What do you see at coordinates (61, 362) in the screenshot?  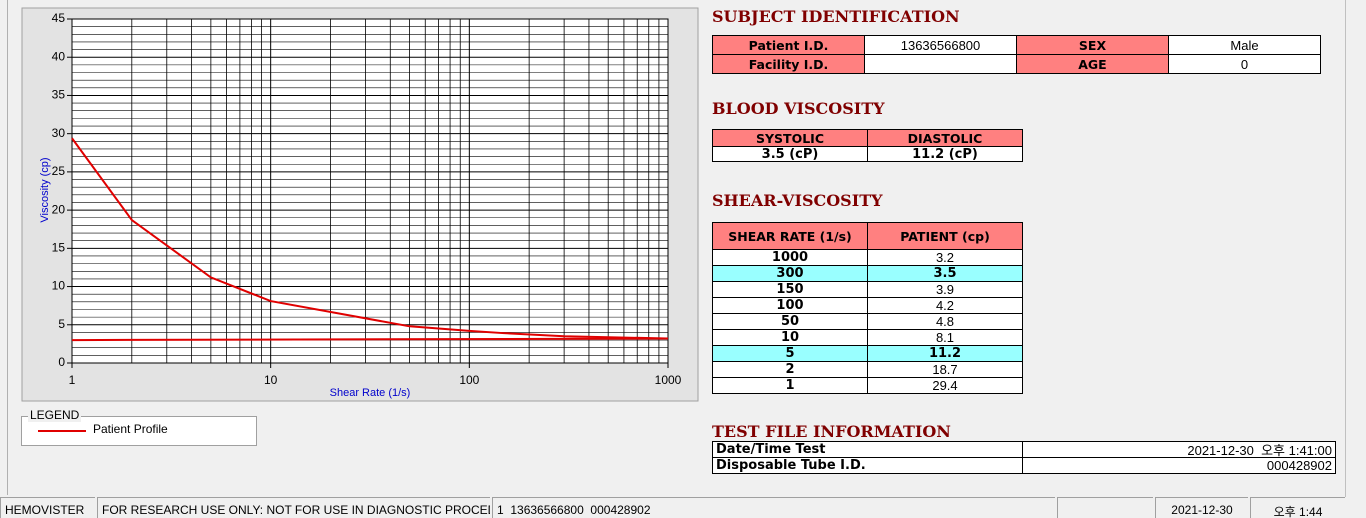 I see `y-tick-label: 0` at bounding box center [61, 362].